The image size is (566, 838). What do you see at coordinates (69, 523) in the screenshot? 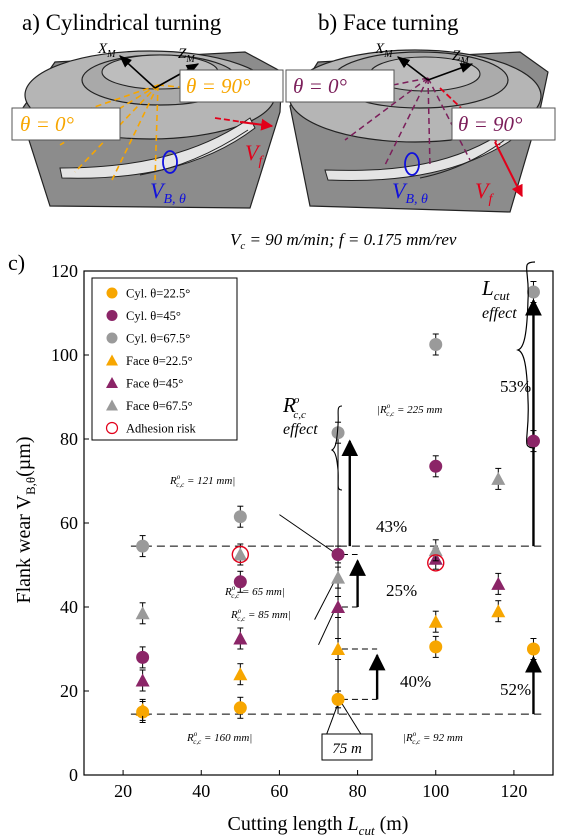
I see `y-tick-label: 60` at bounding box center [69, 523].